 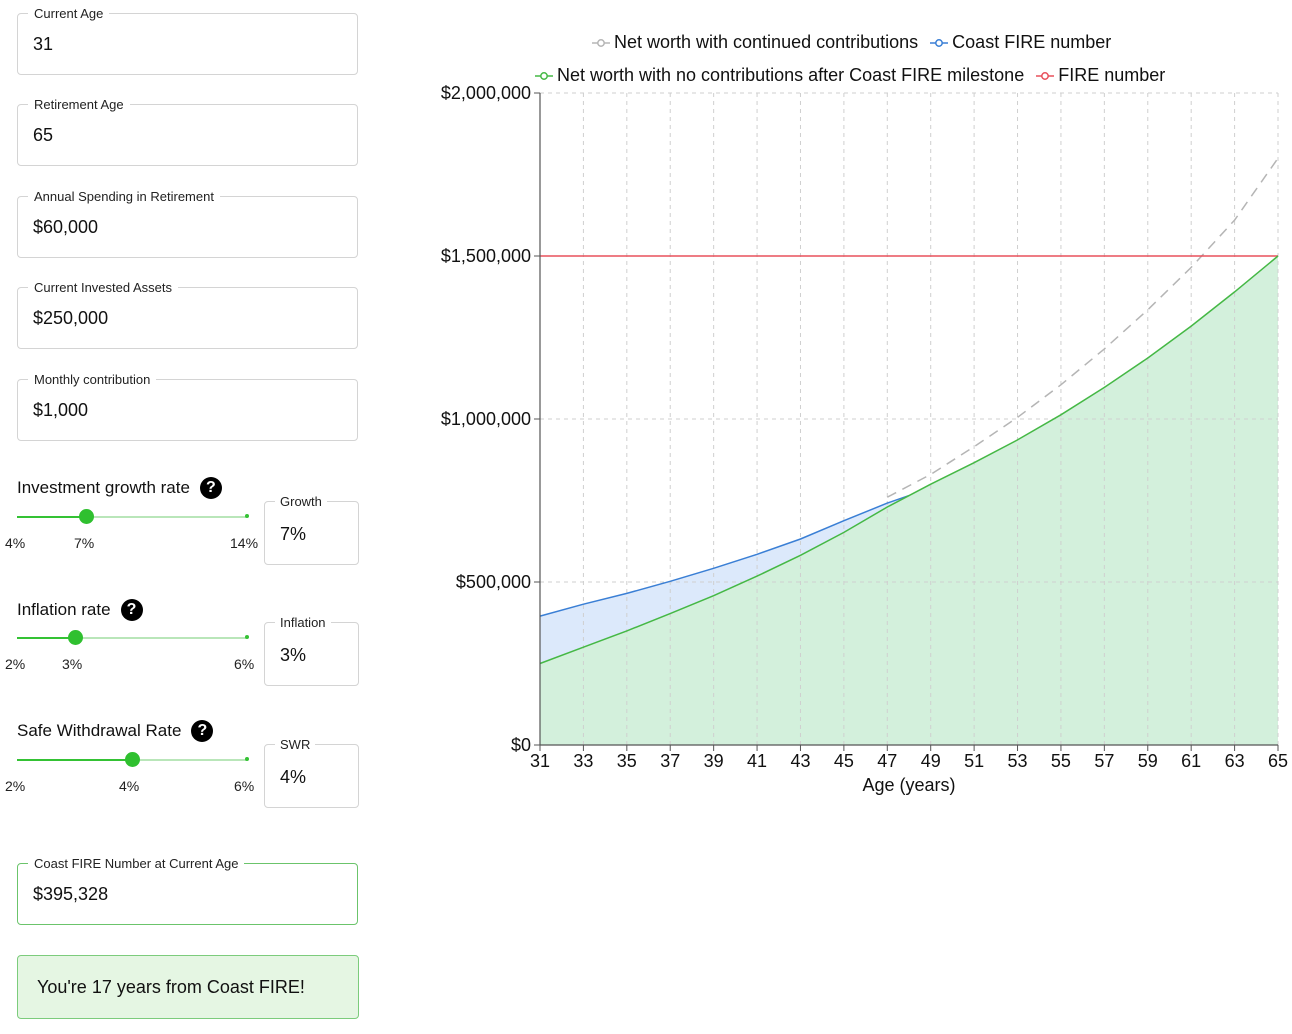 I want to click on growth-slider-fill, so click(x=51, y=517).